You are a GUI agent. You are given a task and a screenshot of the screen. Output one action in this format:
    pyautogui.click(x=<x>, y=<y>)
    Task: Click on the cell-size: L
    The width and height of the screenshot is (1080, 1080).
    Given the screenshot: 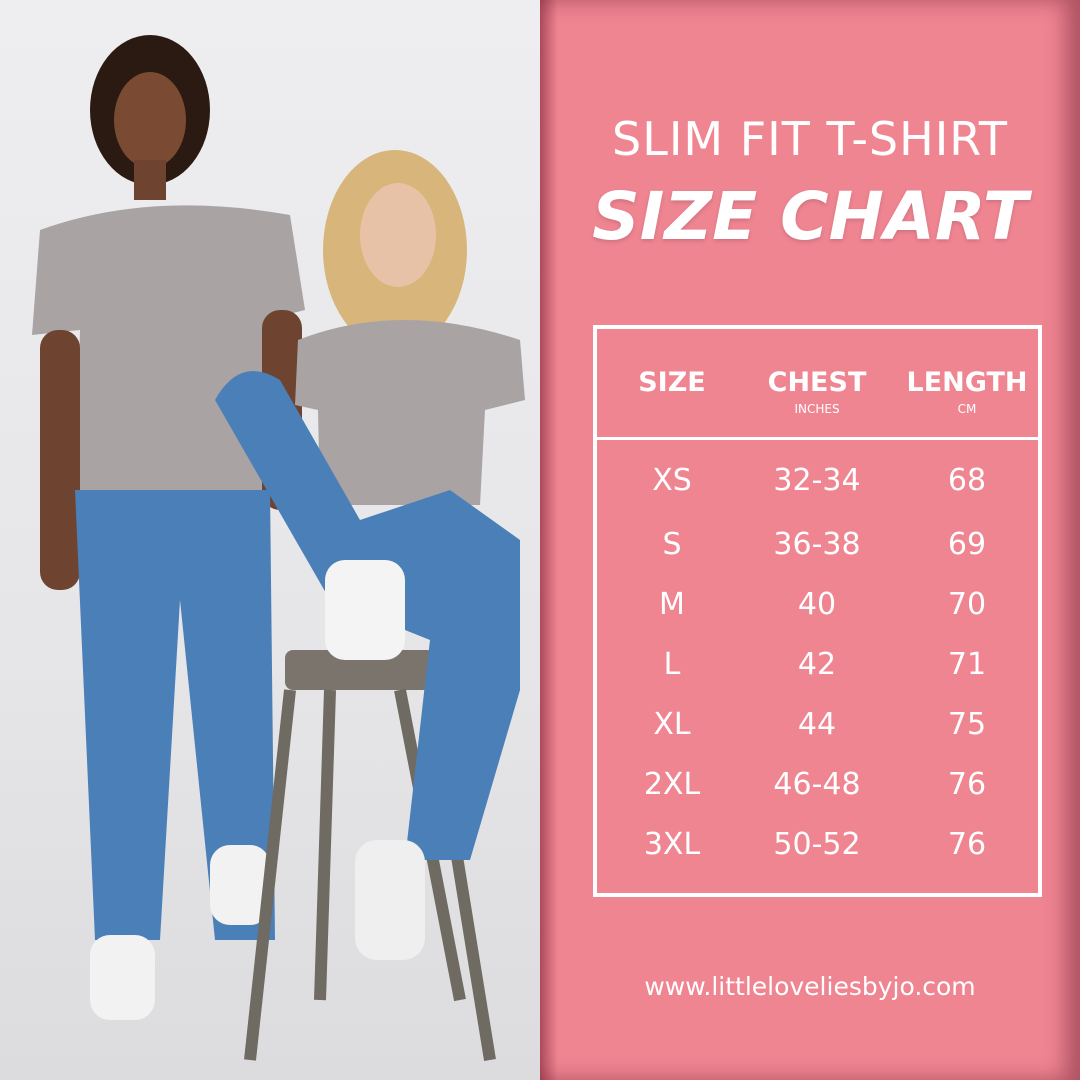 What is the action you would take?
    pyautogui.click(x=672, y=664)
    